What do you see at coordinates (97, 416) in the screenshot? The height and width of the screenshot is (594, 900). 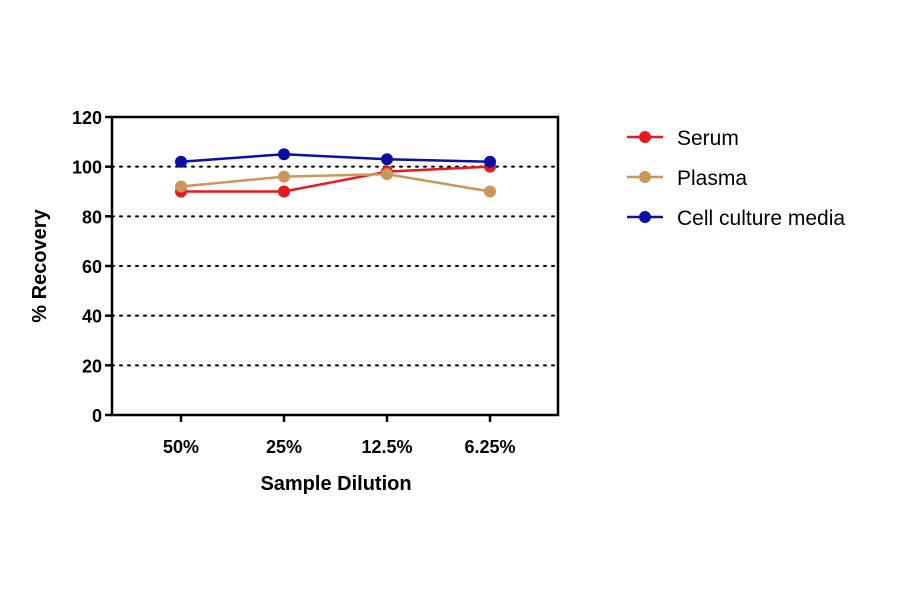 I see `y-tick-label: 0` at bounding box center [97, 416].